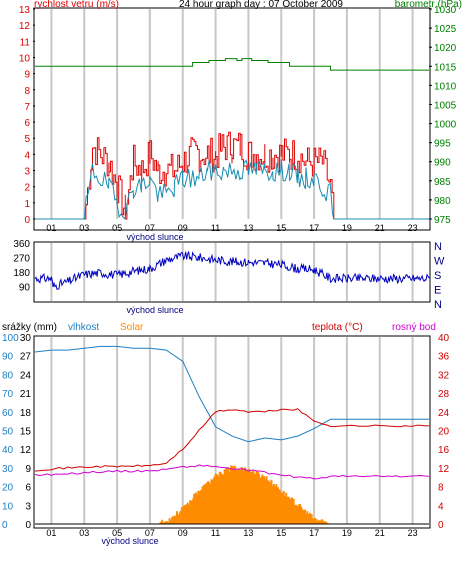 The height and width of the screenshot is (566, 464). What do you see at coordinates (154, 237) in the screenshot?
I see `sunrise-label: východ slunce` at bounding box center [154, 237].